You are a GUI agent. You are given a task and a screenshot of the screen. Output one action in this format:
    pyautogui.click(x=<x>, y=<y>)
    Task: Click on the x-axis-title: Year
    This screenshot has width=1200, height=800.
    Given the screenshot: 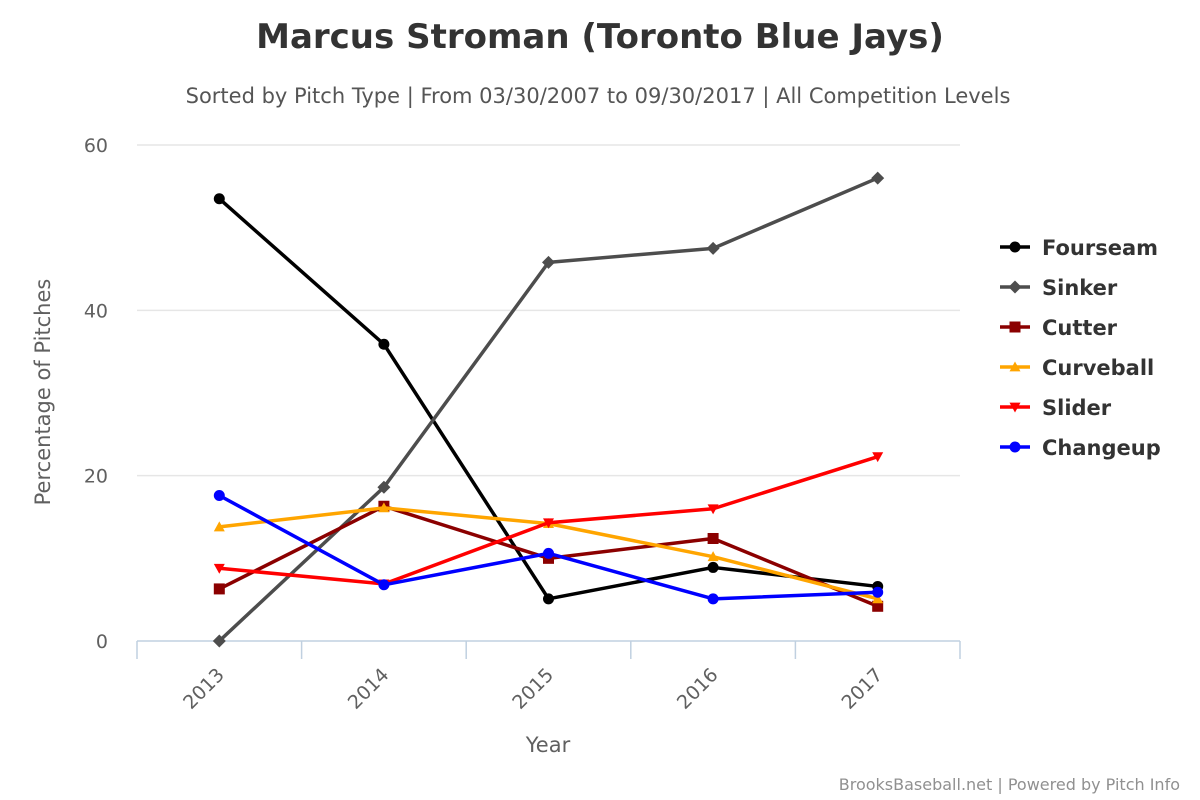 What is the action you would take?
    pyautogui.click(x=548, y=745)
    